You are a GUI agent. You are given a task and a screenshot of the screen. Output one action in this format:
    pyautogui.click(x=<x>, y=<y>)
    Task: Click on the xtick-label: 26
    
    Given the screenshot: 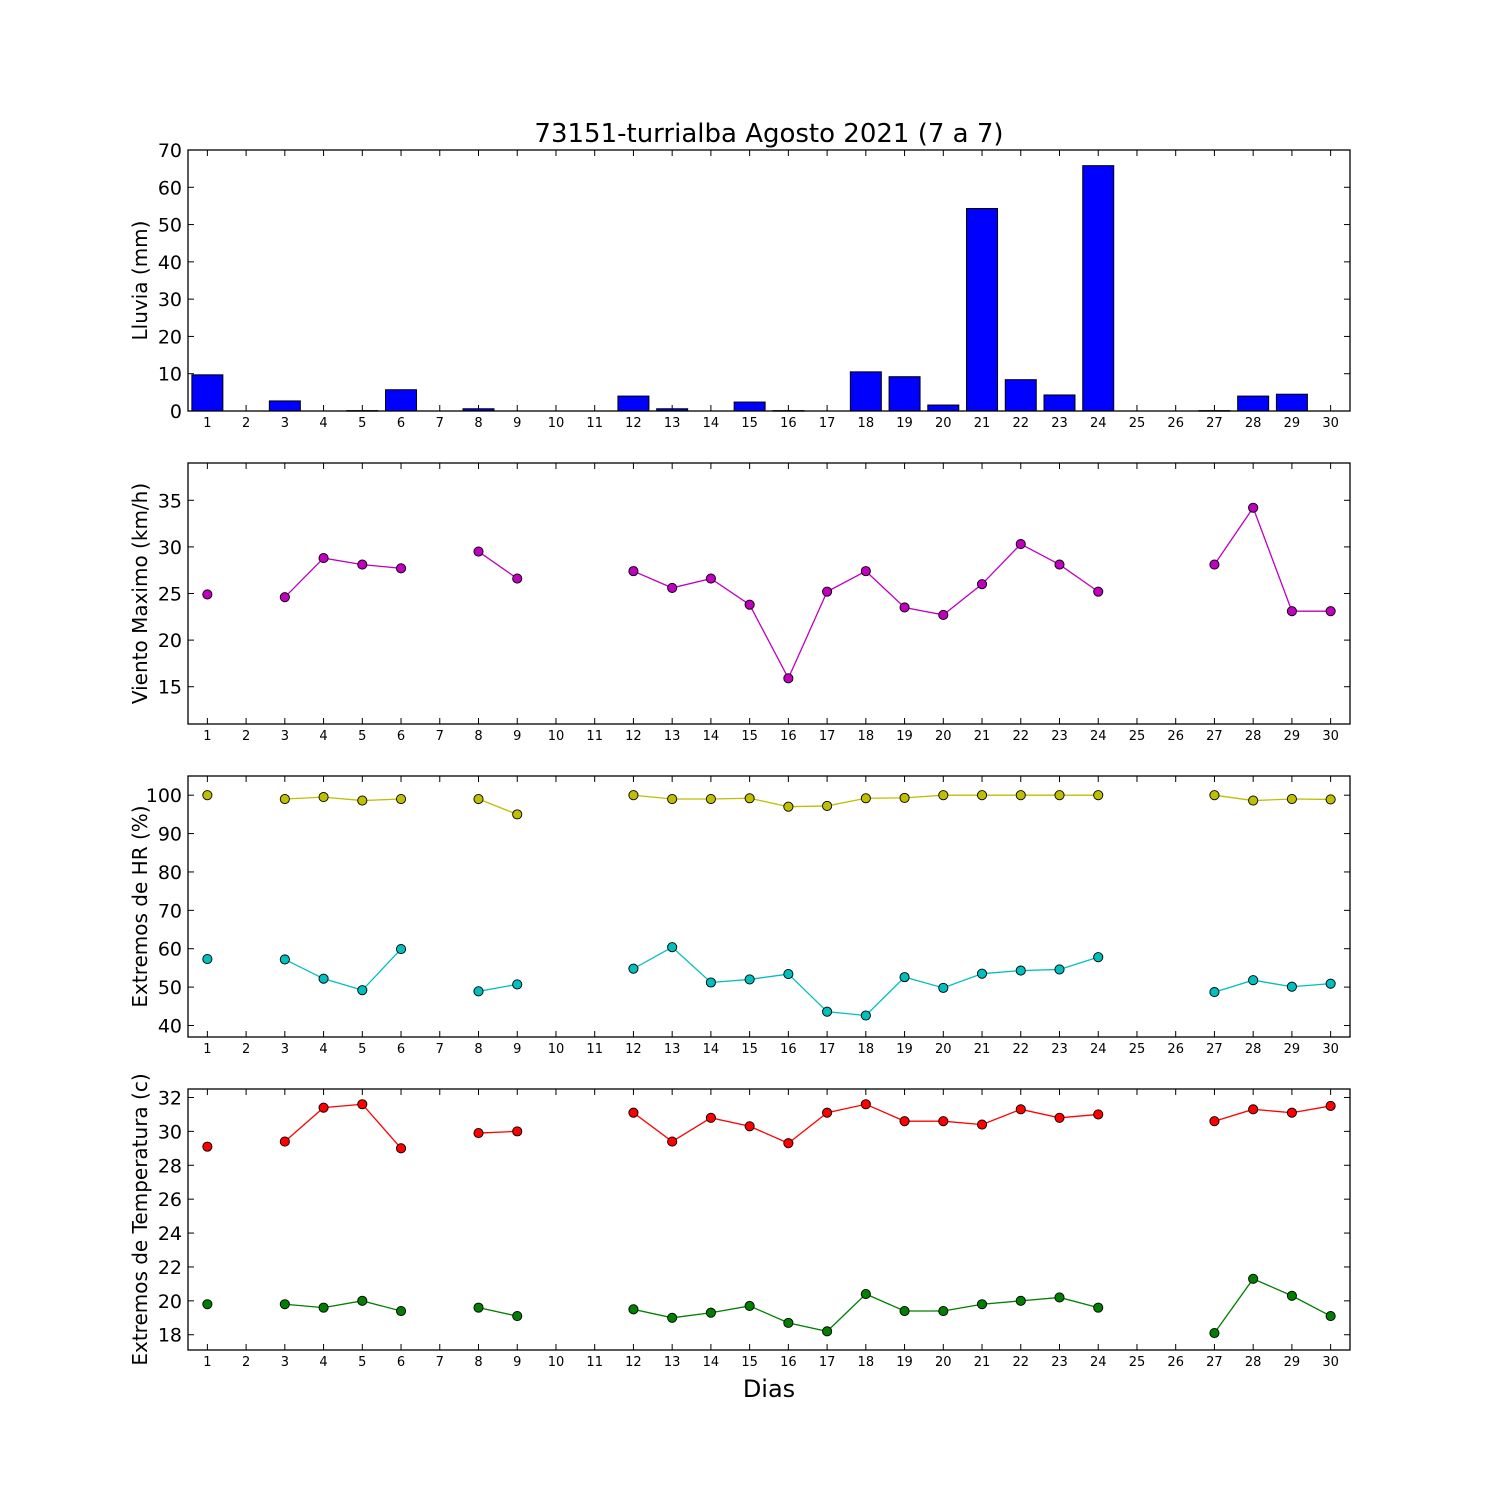 What is the action you would take?
    pyautogui.click(x=1175, y=1049)
    